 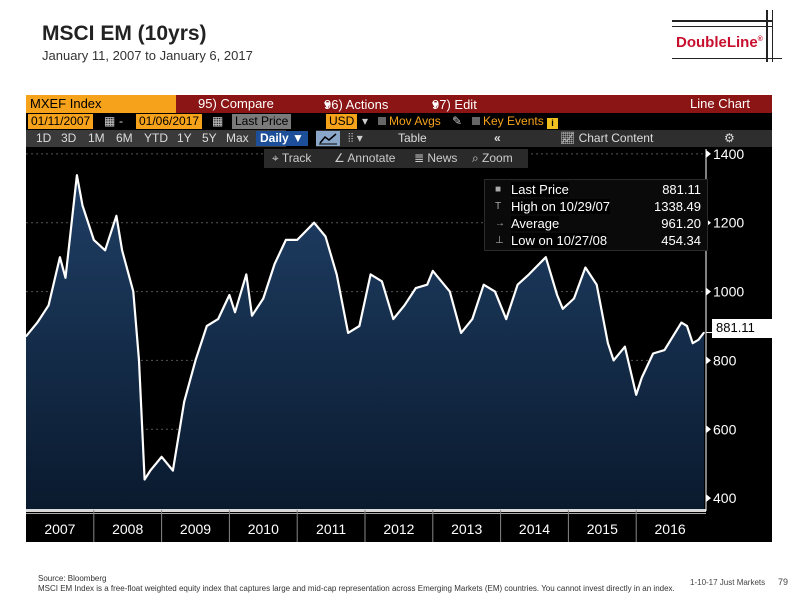 What do you see at coordinates (677, 206) in the screenshot?
I see `legend-value: 1338.49` at bounding box center [677, 206].